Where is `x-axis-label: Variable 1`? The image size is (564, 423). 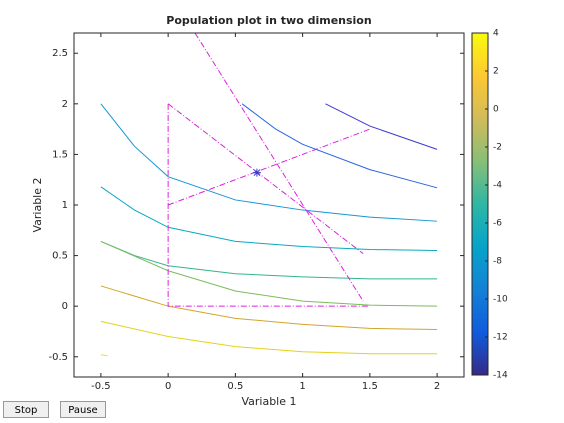 x-axis-label: Variable 1 is located at coordinates (268, 401).